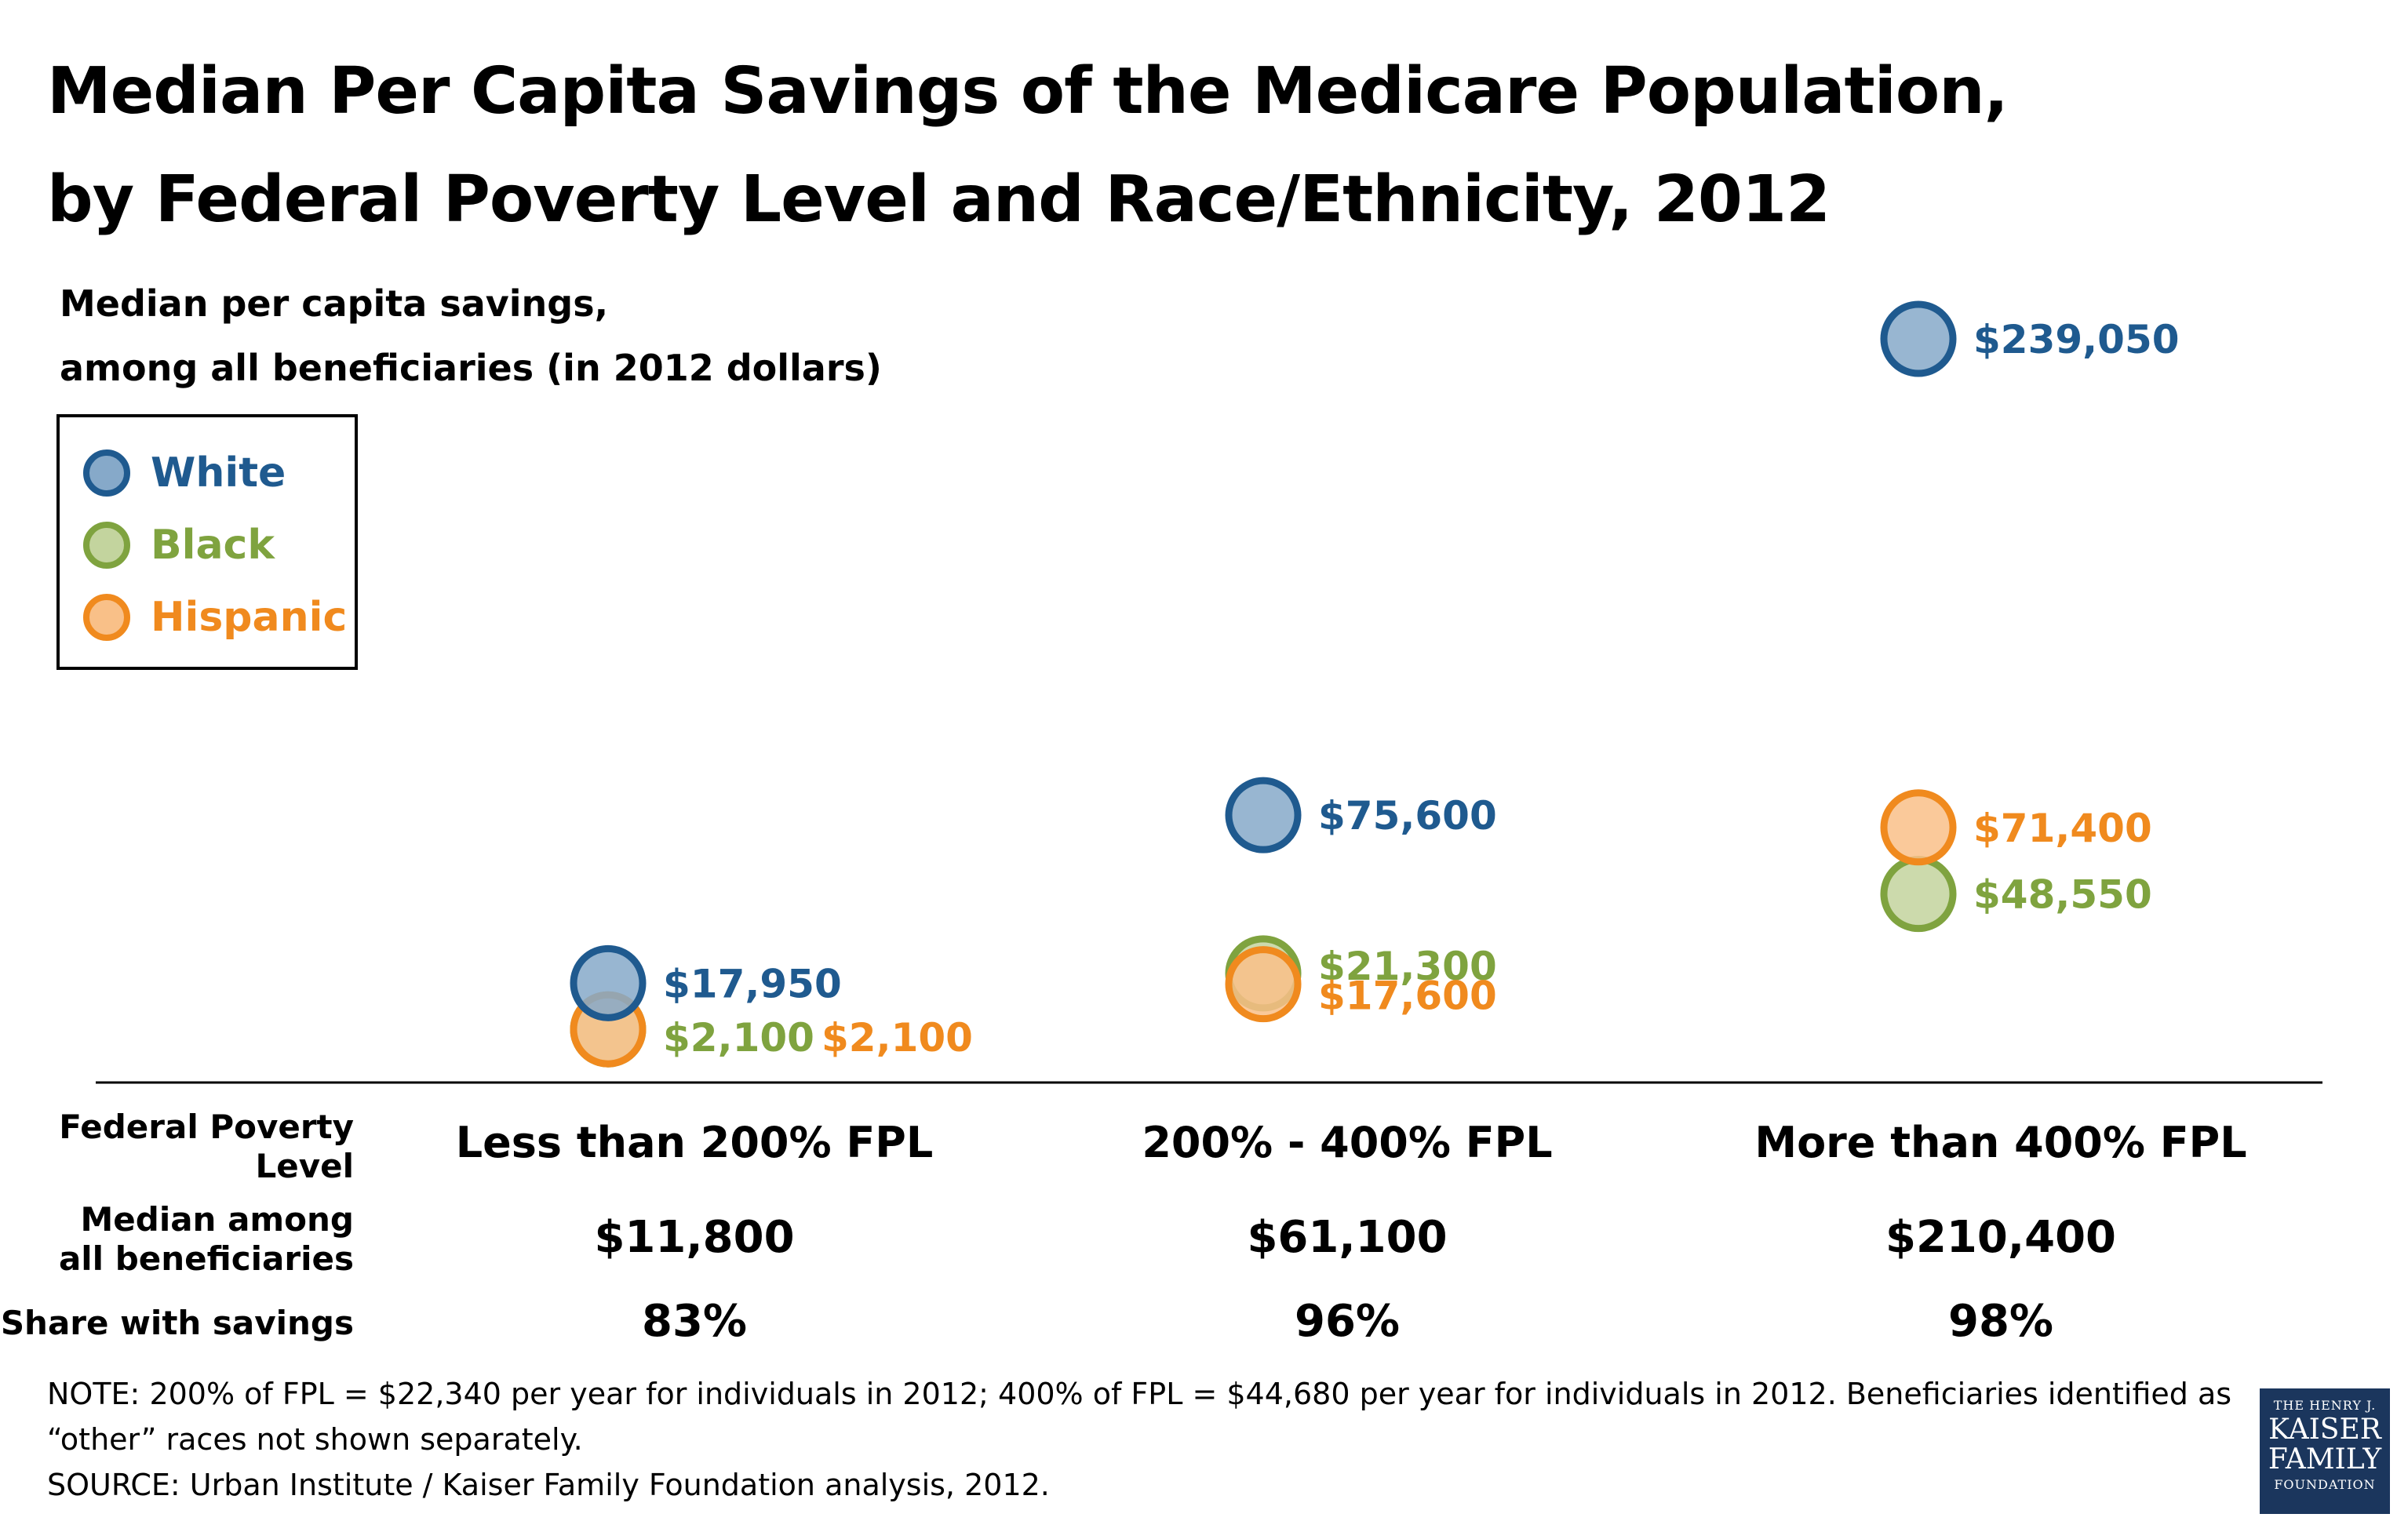 Image resolution: width=2408 pixels, height=1532 pixels. What do you see at coordinates (897, 1038) in the screenshot?
I see `data-label-hispanic-1: $2,100` at bounding box center [897, 1038].